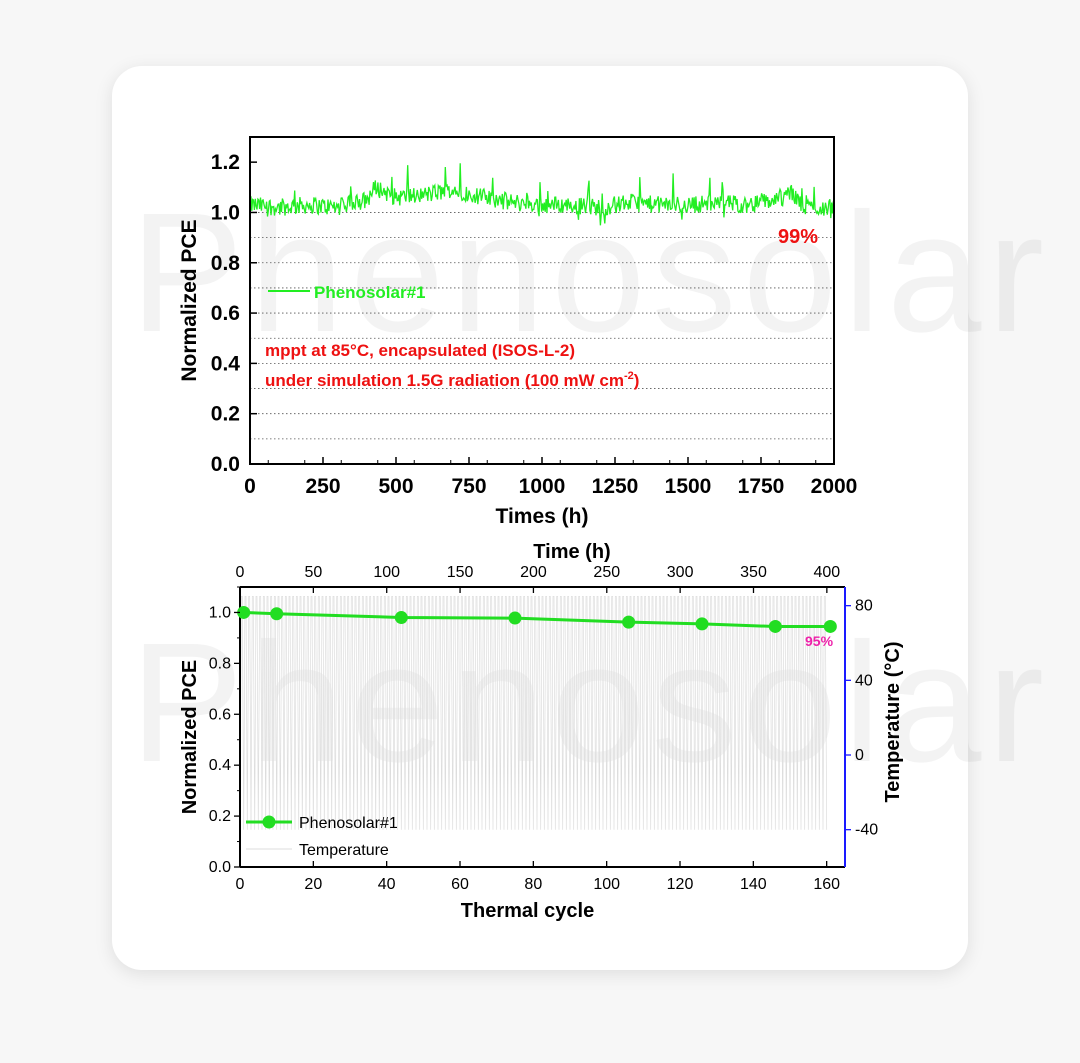 Image resolution: width=1080 pixels, height=1063 pixels. I want to click on x-tick-label: 2000, so click(834, 486).